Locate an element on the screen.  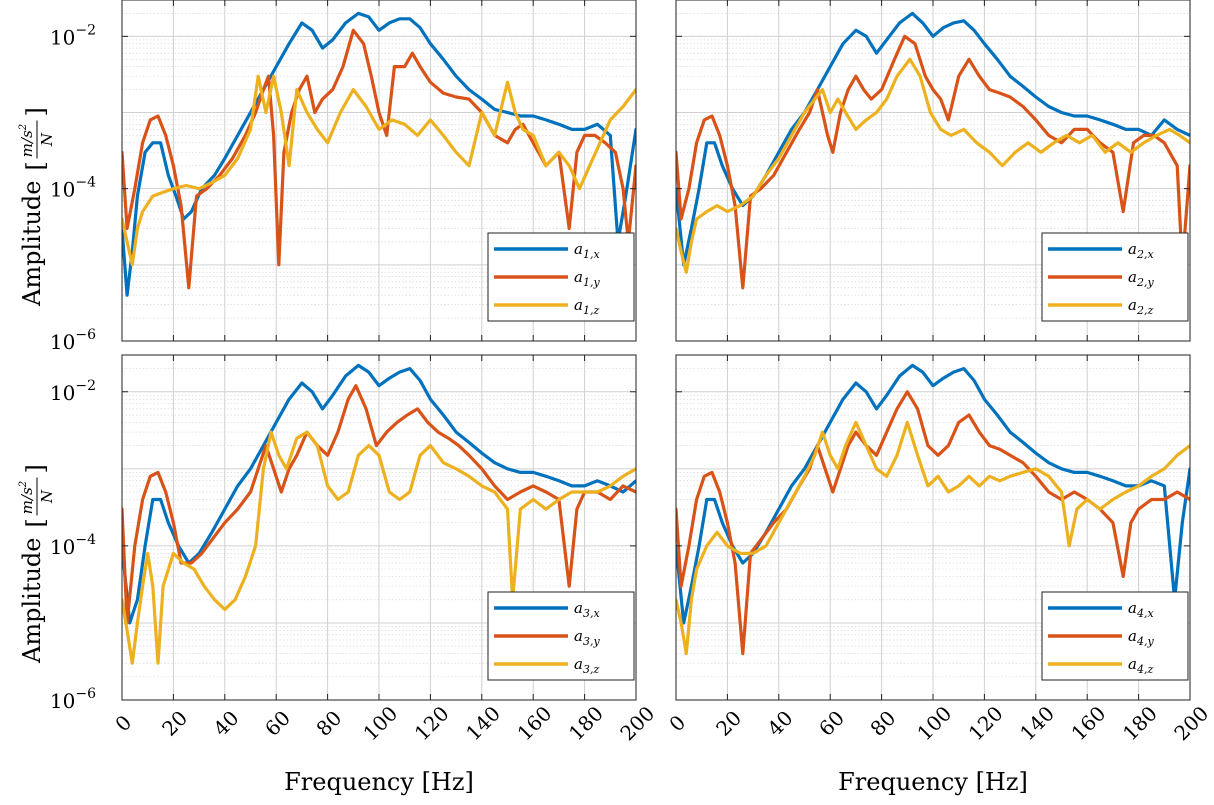
legend: a1,xa1,ya1,z is located at coordinates (561, 277).